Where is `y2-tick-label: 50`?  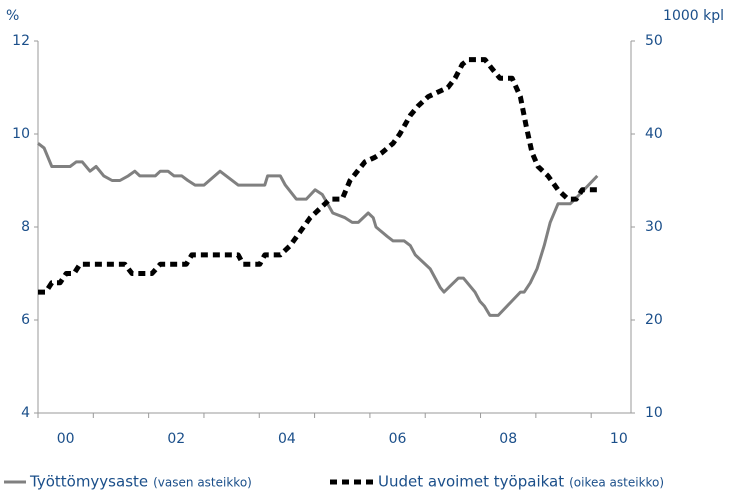
y2-tick-label: 50 is located at coordinates (654, 41).